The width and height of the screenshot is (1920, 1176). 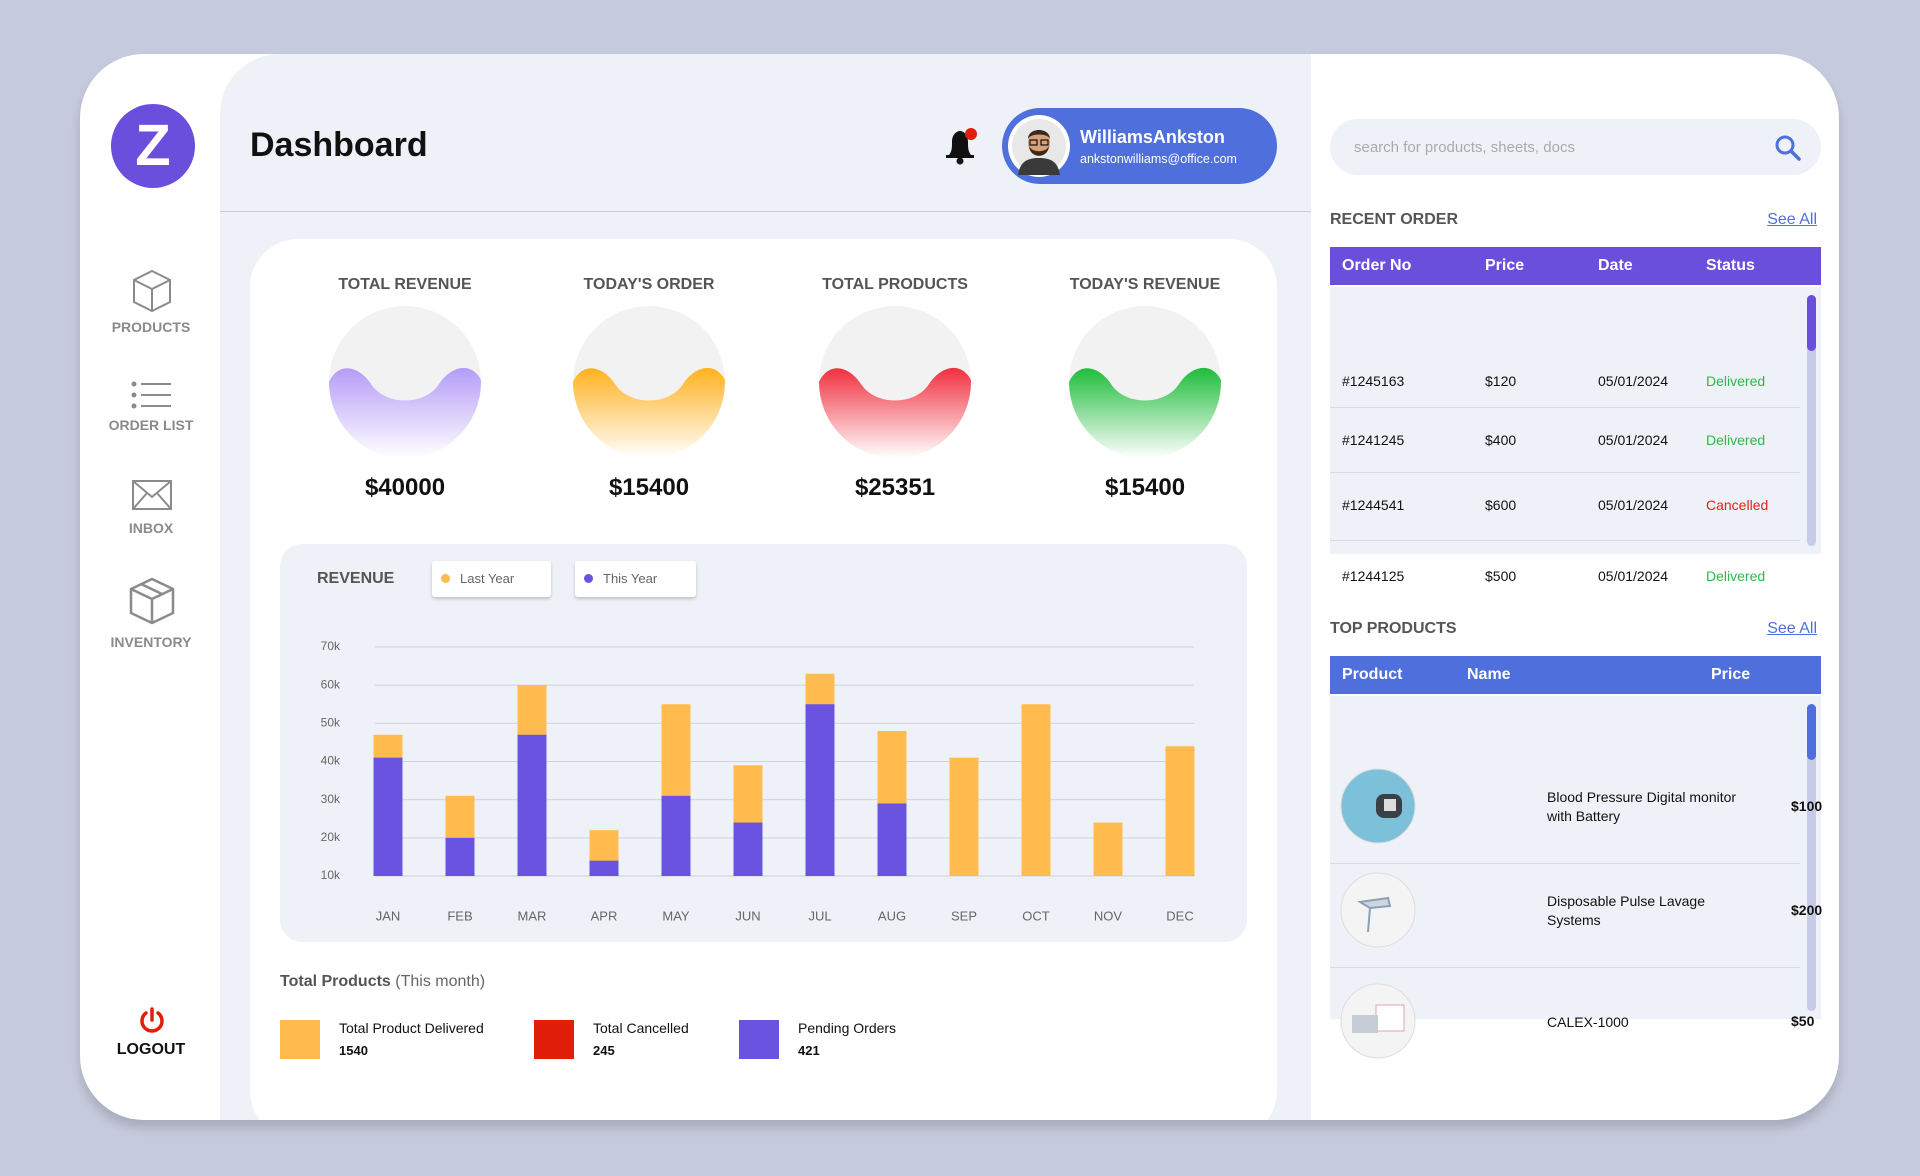 What do you see at coordinates (459, 915) in the screenshot?
I see `x-tick-label: FEB` at bounding box center [459, 915].